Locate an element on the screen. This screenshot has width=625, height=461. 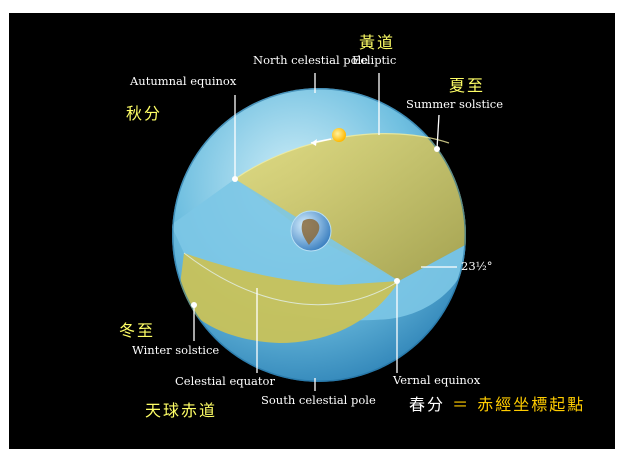
label-summer-solstice: Summer solstice is located at coordinates (454, 104).